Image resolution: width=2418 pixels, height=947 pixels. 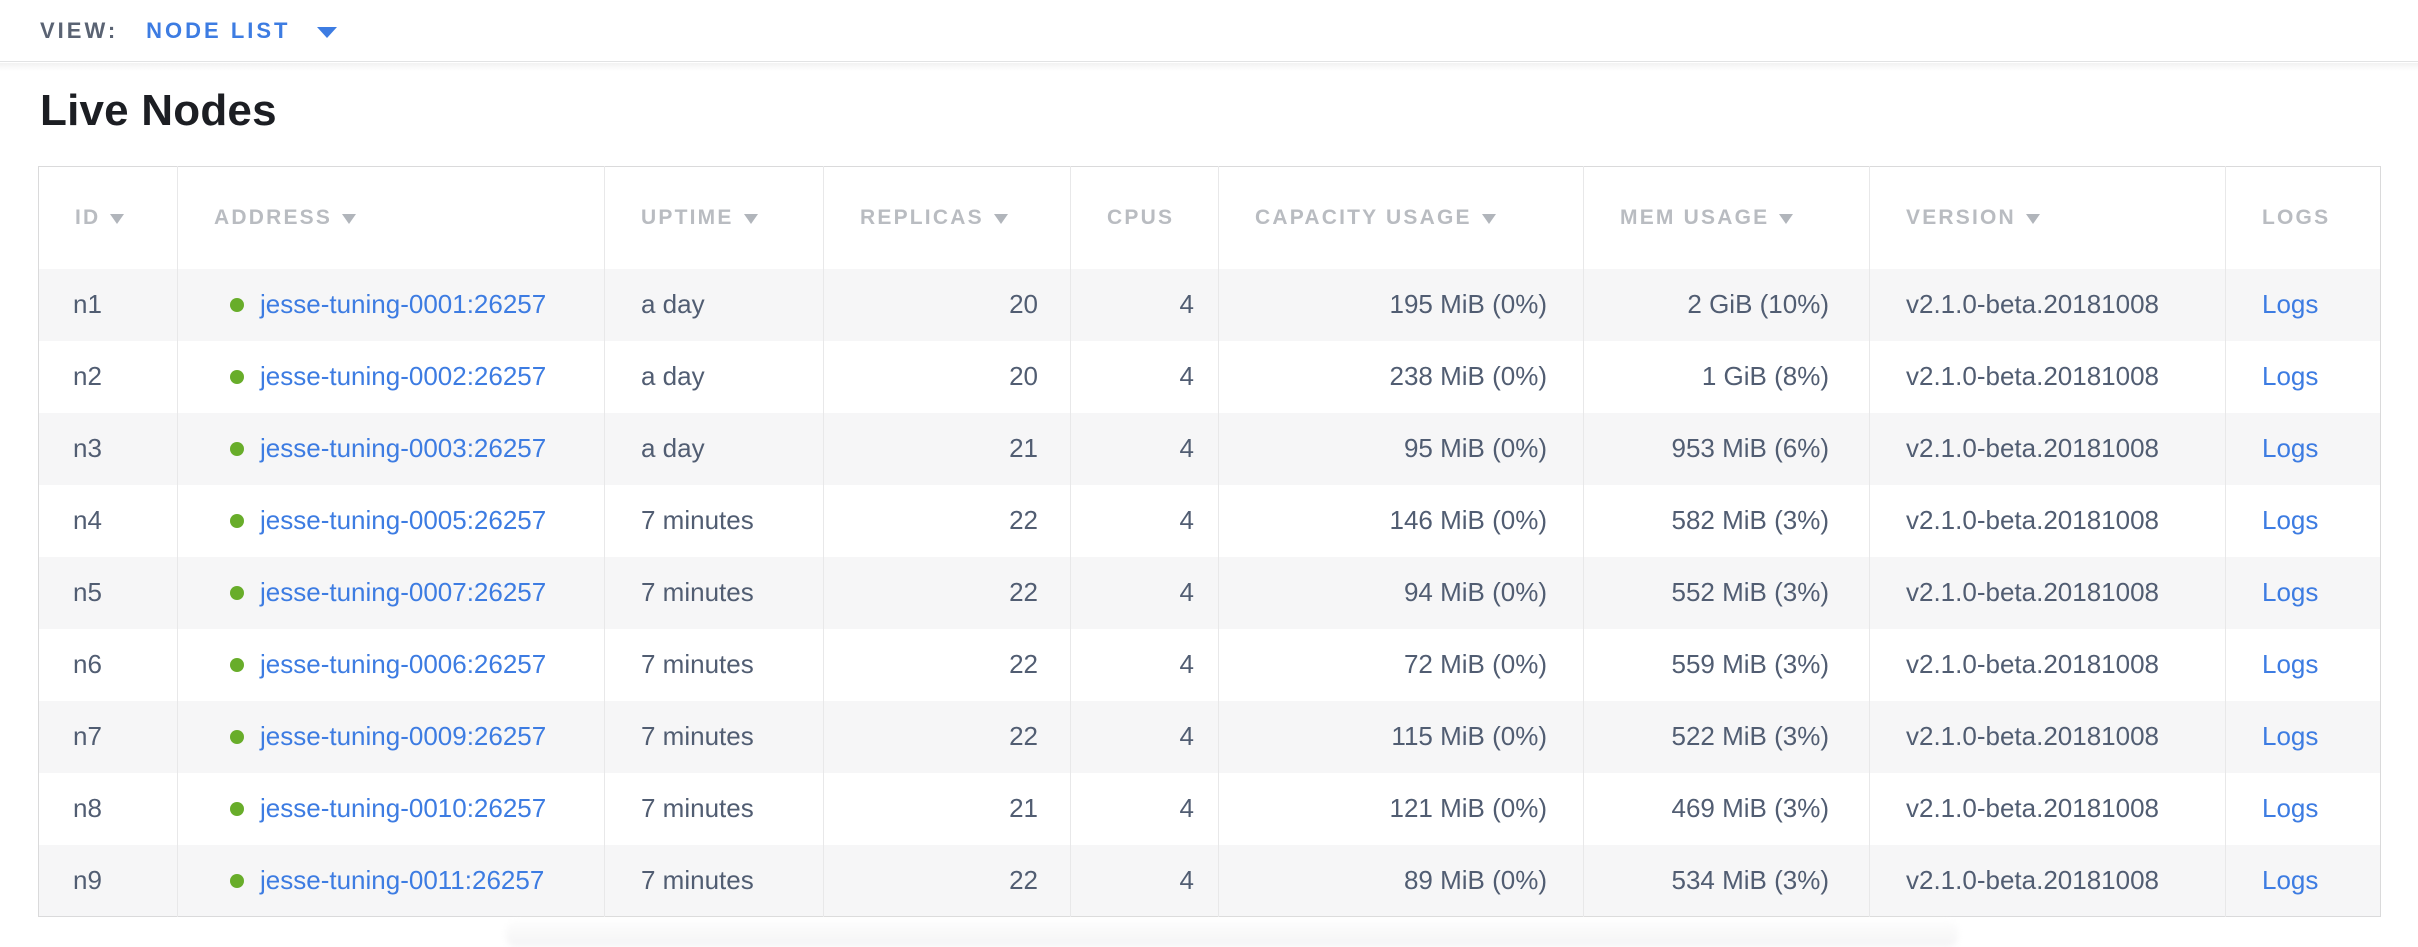 I want to click on cell-address: jesse-tuning-0007:26257, so click(x=391, y=592).